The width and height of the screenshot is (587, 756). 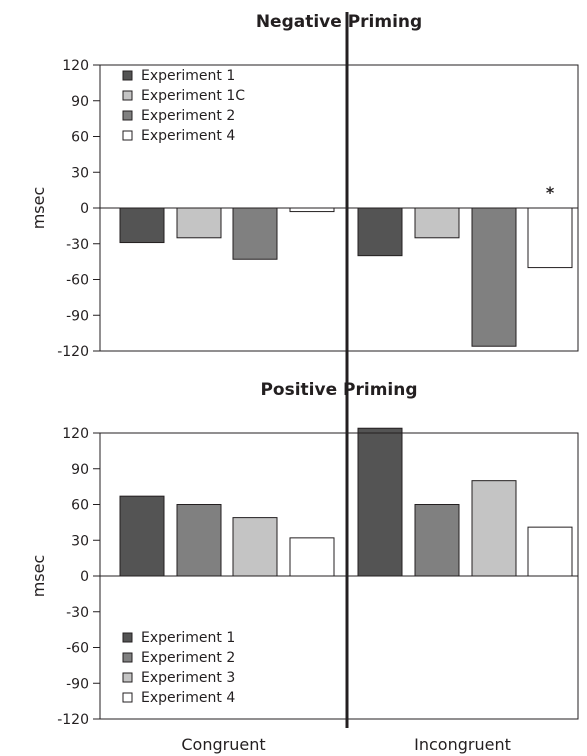 I want to click on legend-swatch-experiment-1c, so click(x=127, y=95).